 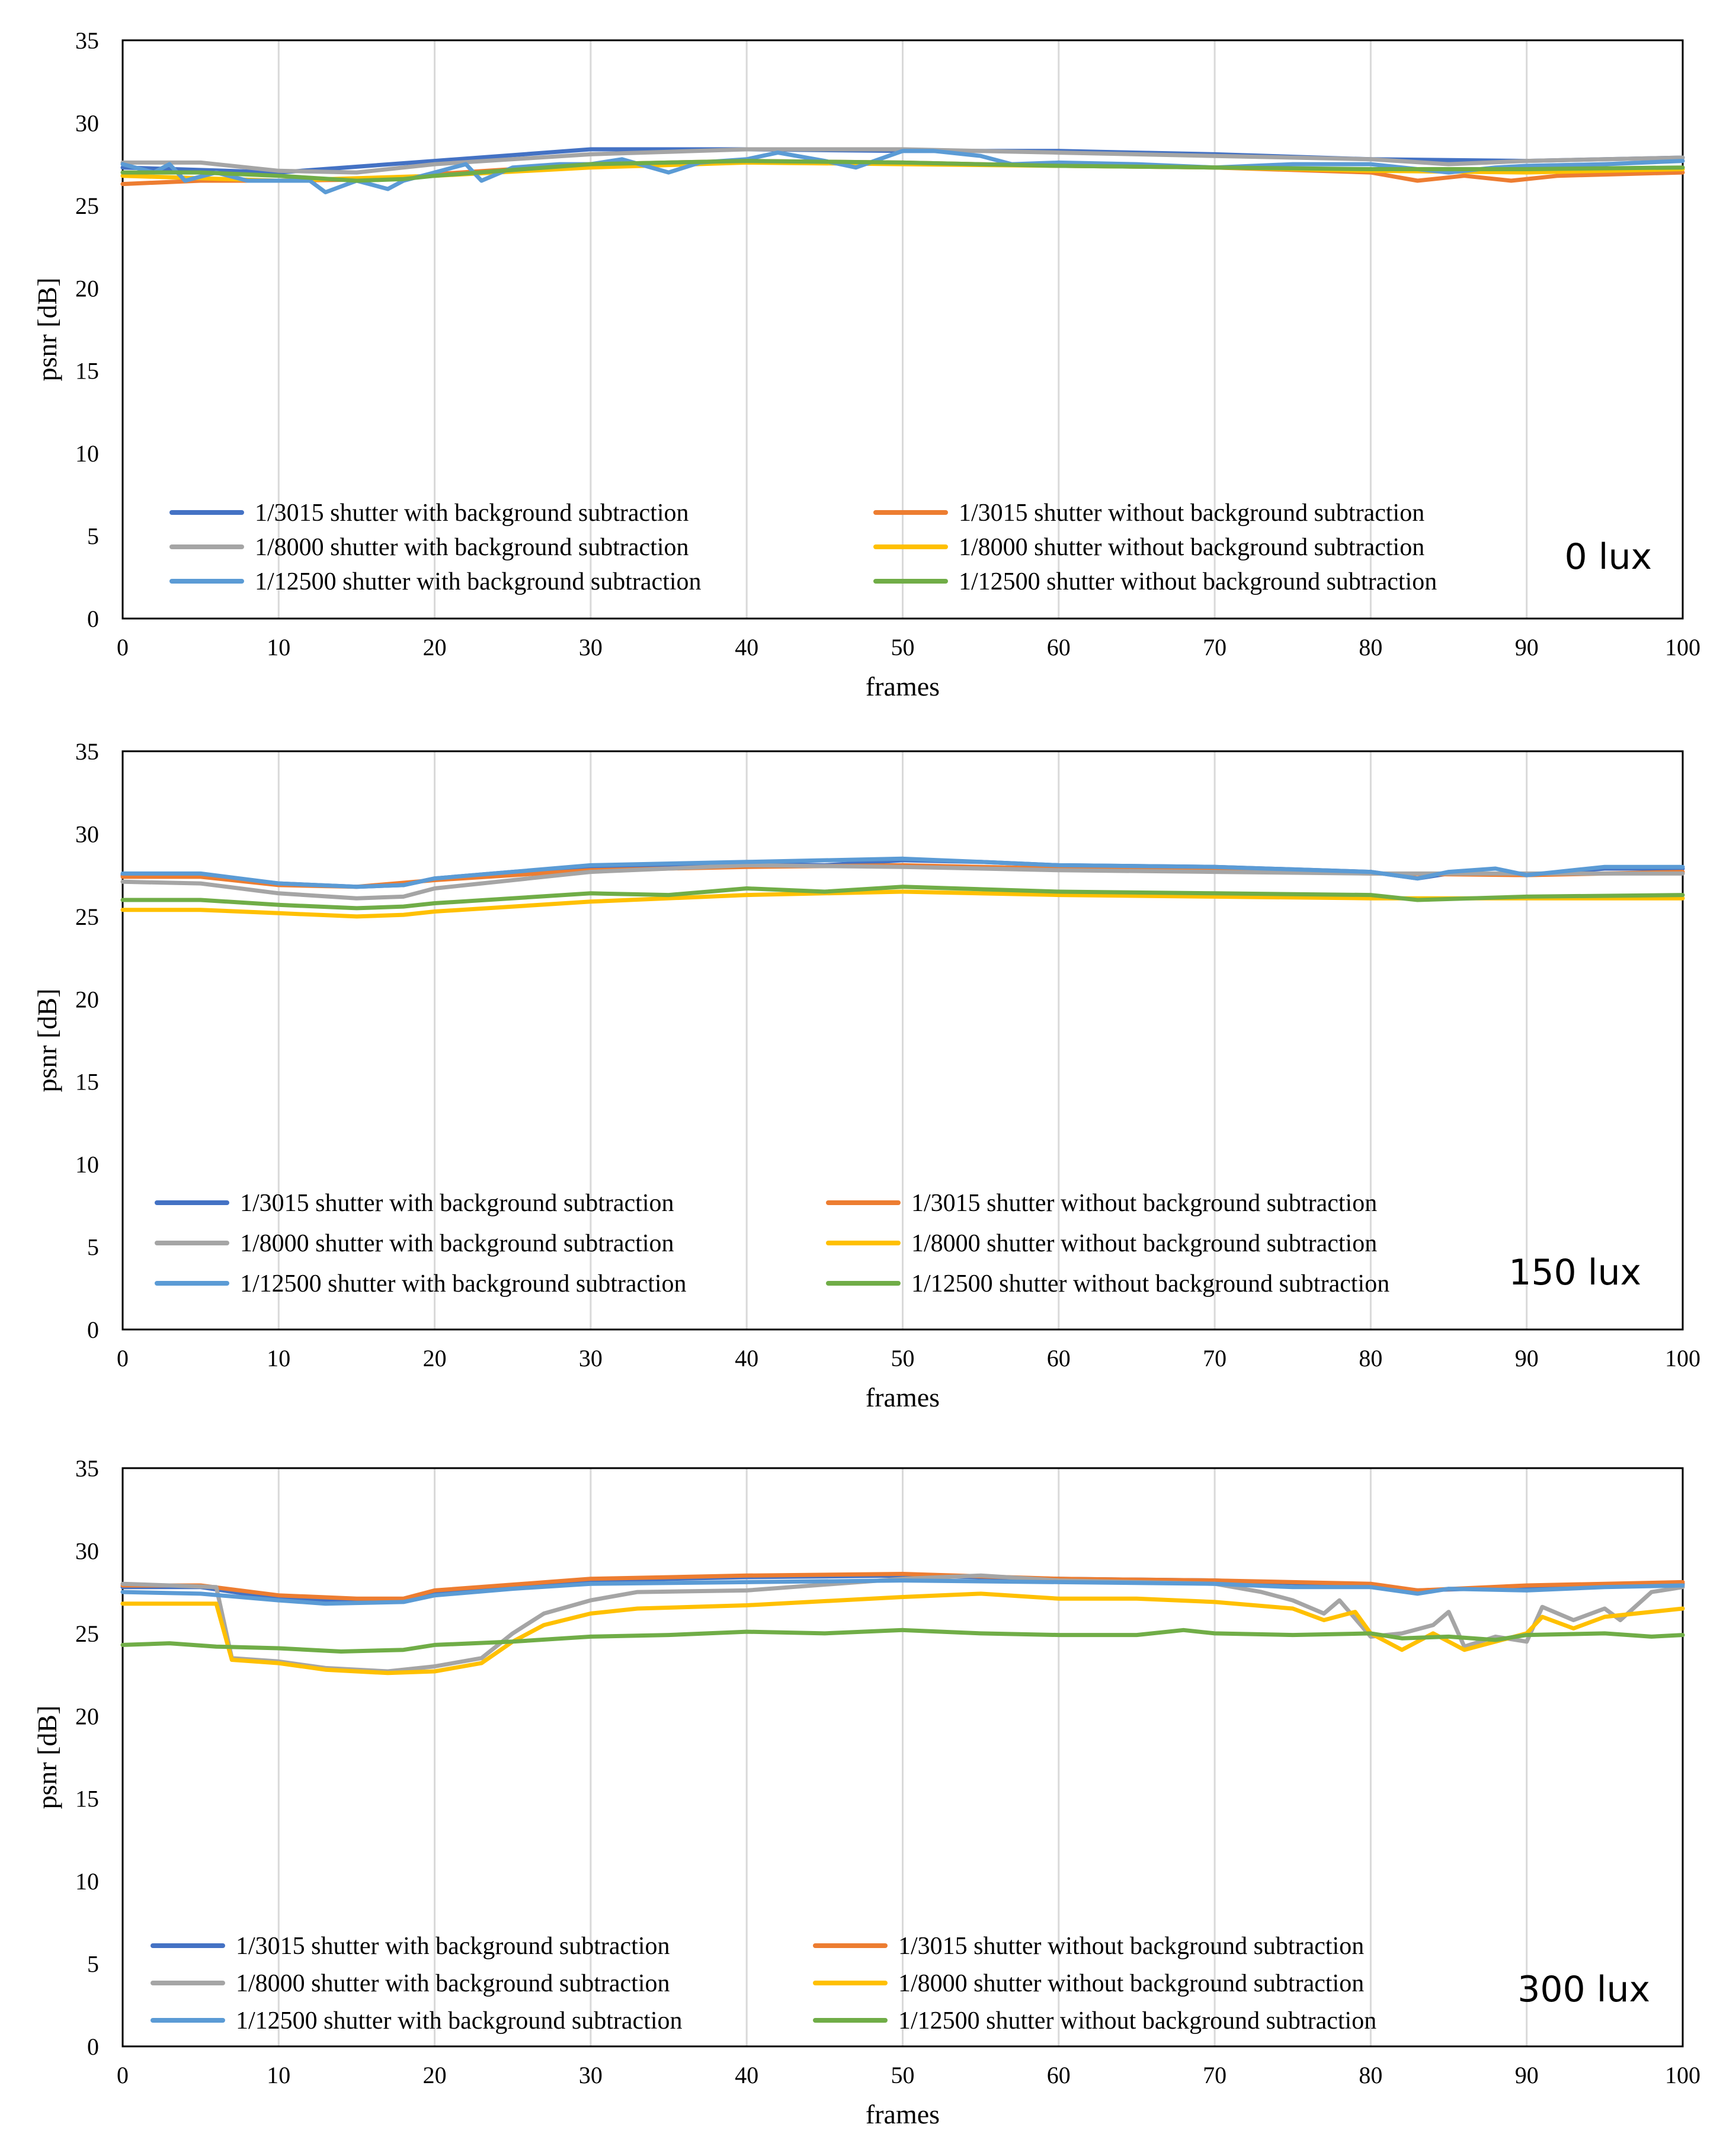 I want to click on lux-annotation: 150 lux, so click(x=1575, y=1273).